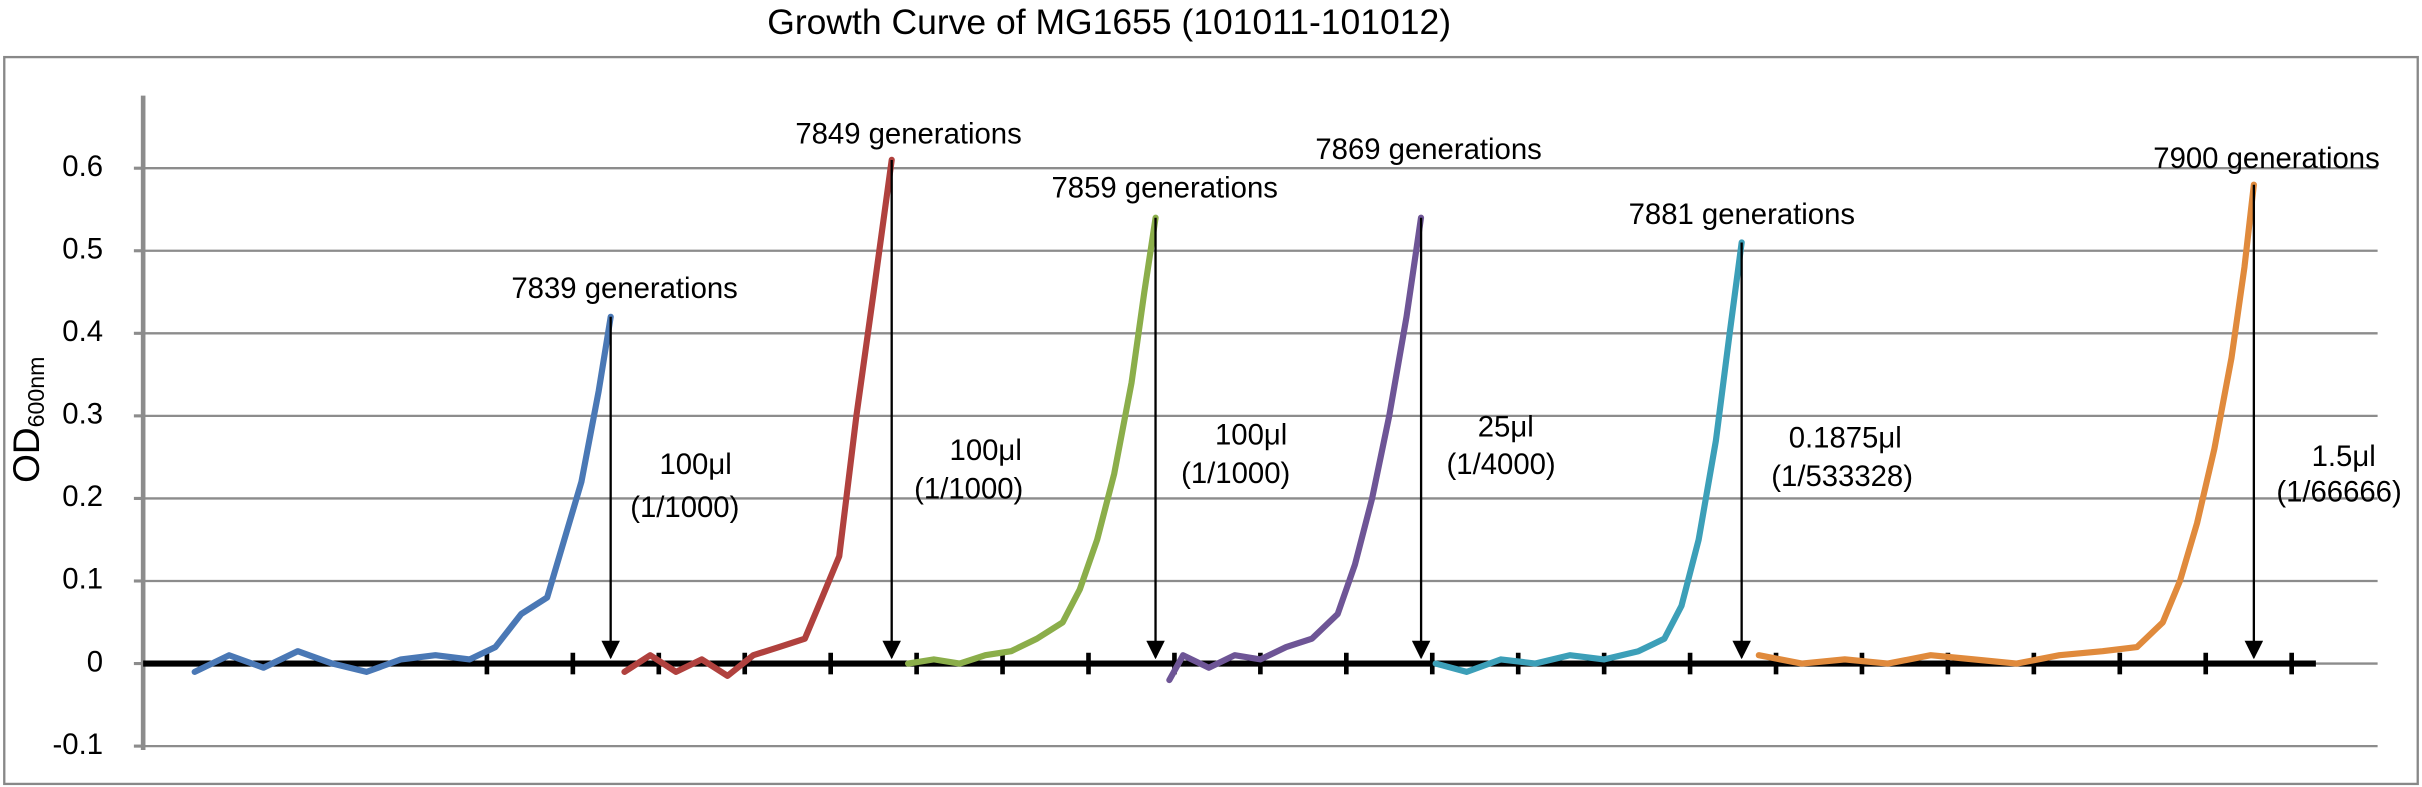  I want to click on y-tick-label: 0.2, so click(82, 496).